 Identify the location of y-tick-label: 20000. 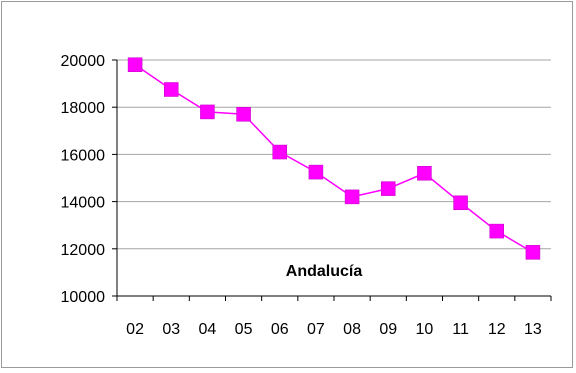
(83, 61).